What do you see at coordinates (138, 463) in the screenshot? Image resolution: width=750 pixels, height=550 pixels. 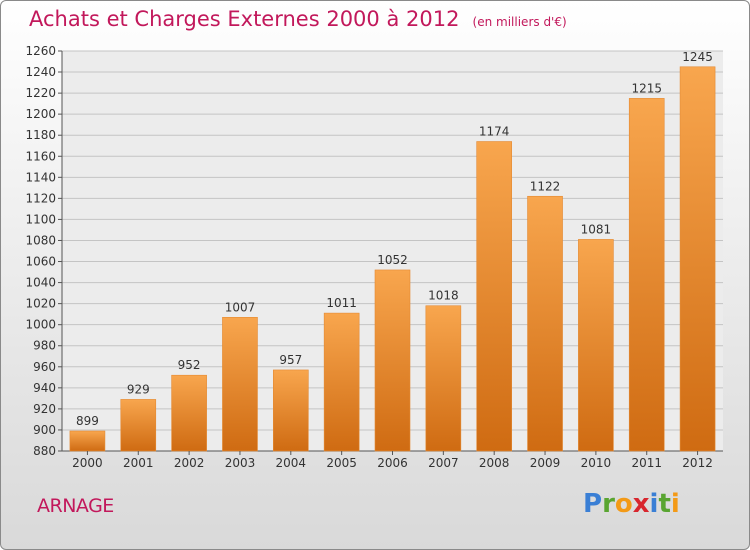 I see `x-tick-label: 2001` at bounding box center [138, 463].